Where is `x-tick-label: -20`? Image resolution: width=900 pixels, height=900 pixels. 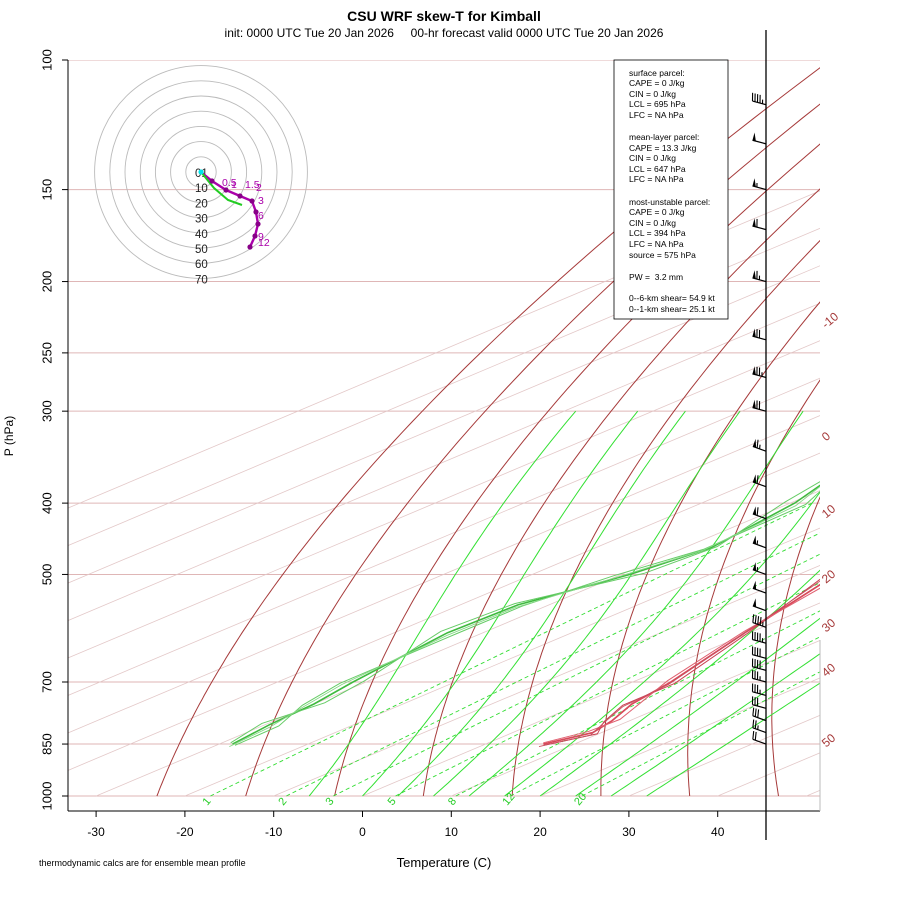 x-tick-label: -20 is located at coordinates (185, 832).